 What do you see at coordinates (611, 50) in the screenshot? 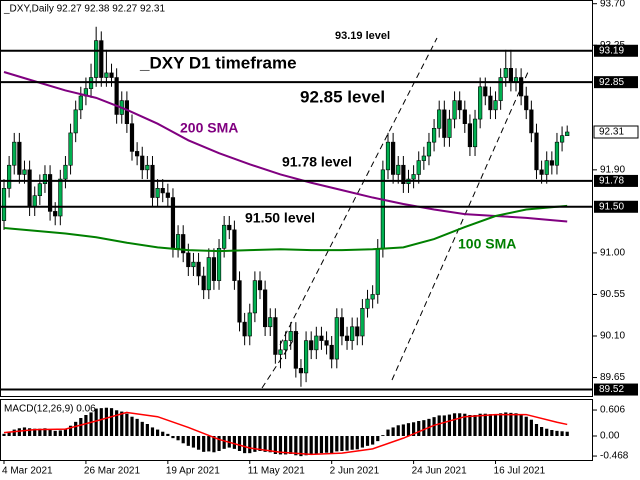
I see `level-label: 93.19` at bounding box center [611, 50].